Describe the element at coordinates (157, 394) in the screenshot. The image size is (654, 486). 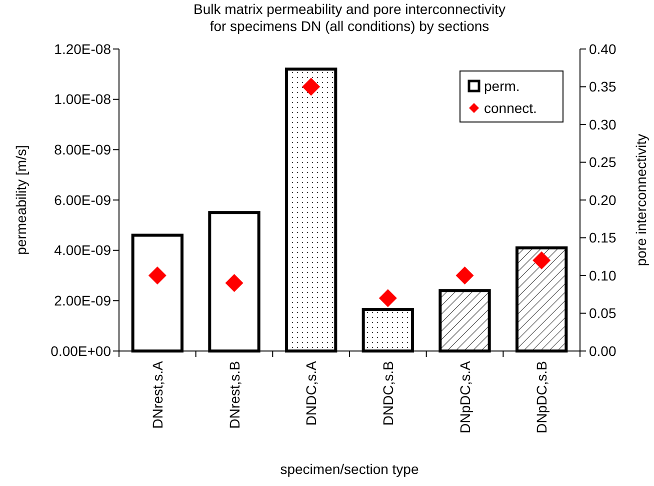
I see `x-tick-label: DNrest,s.A` at that location.